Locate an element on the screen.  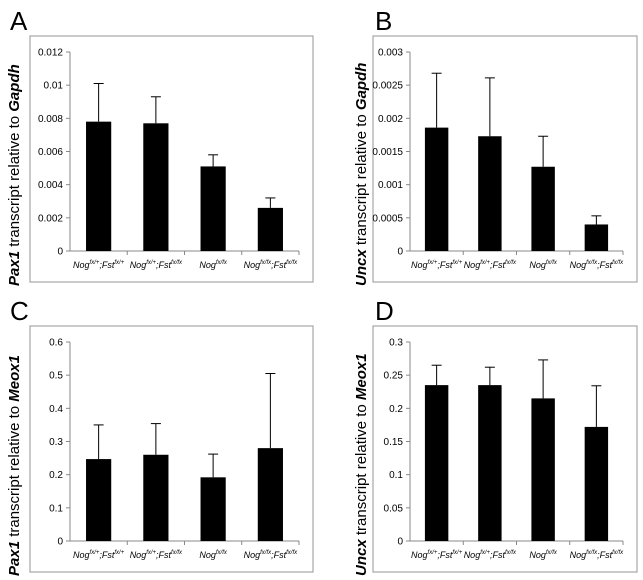
y-tick-label: 0.0025 is located at coordinates (387, 86).